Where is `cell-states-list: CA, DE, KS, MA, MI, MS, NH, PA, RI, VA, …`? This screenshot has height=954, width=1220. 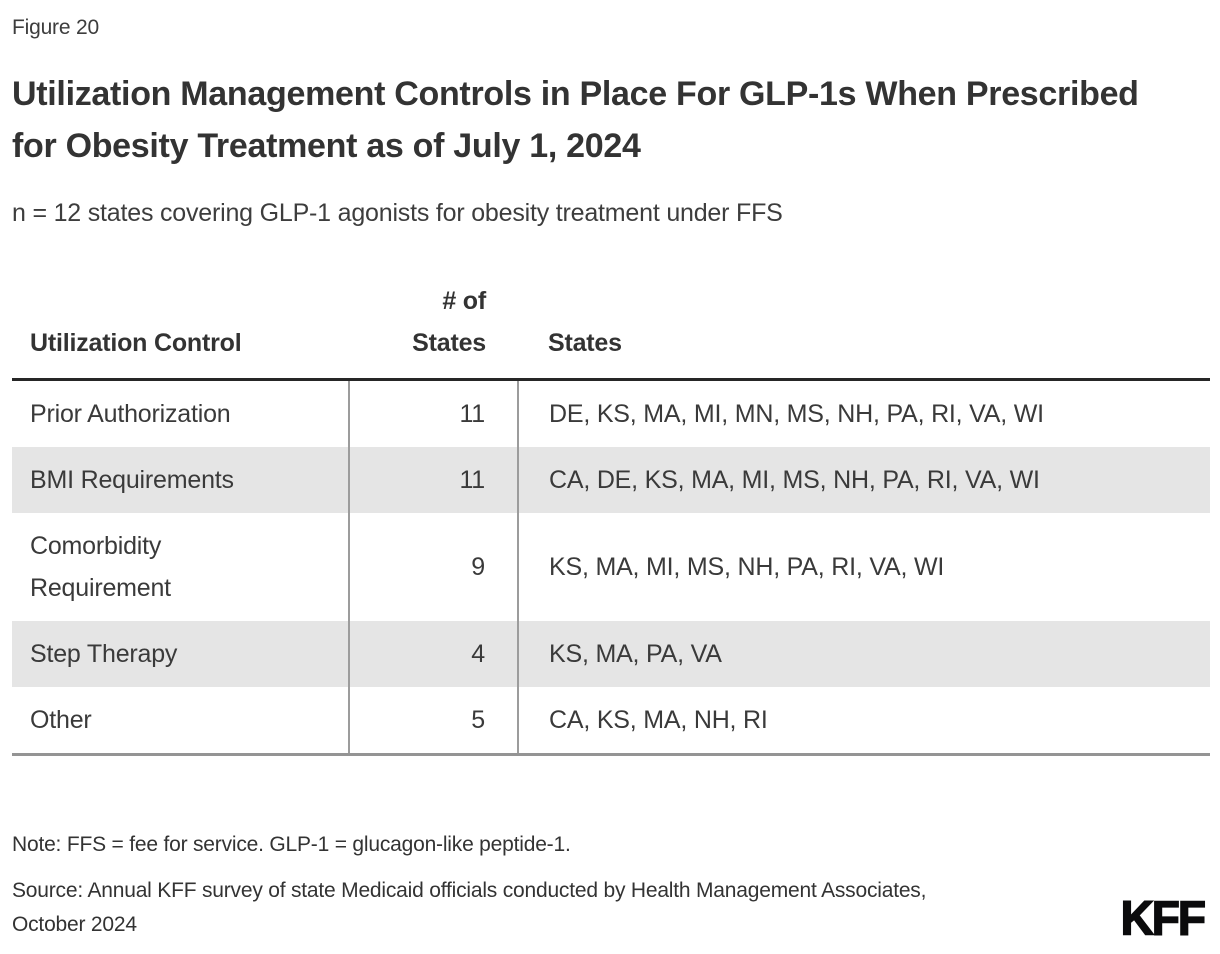 cell-states-list: CA, DE, KS, MA, MI, MS, NH, PA, RI, VA, … is located at coordinates (794, 480).